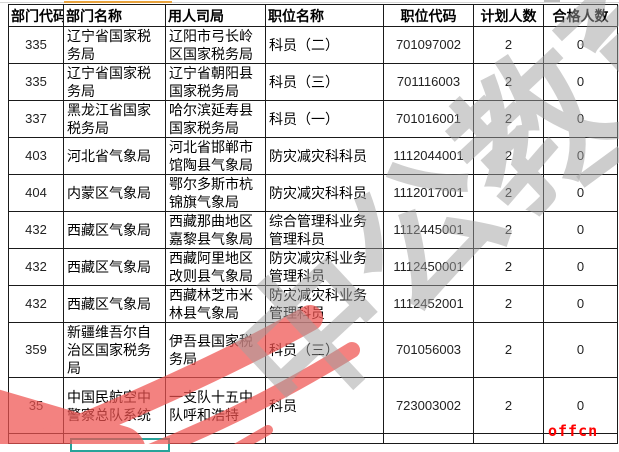  Describe the element at coordinates (36, 438) in the screenshot. I see `cell-dept-code` at that location.